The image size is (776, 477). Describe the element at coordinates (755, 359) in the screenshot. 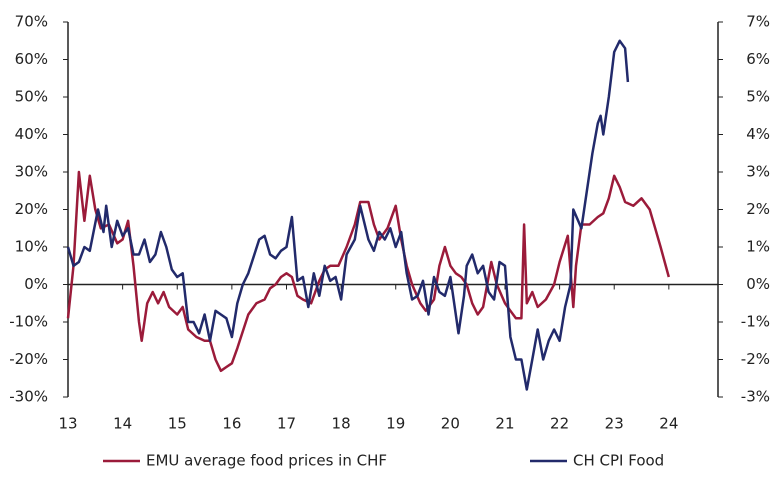

I see `y2-tick-label: -2%` at that location.